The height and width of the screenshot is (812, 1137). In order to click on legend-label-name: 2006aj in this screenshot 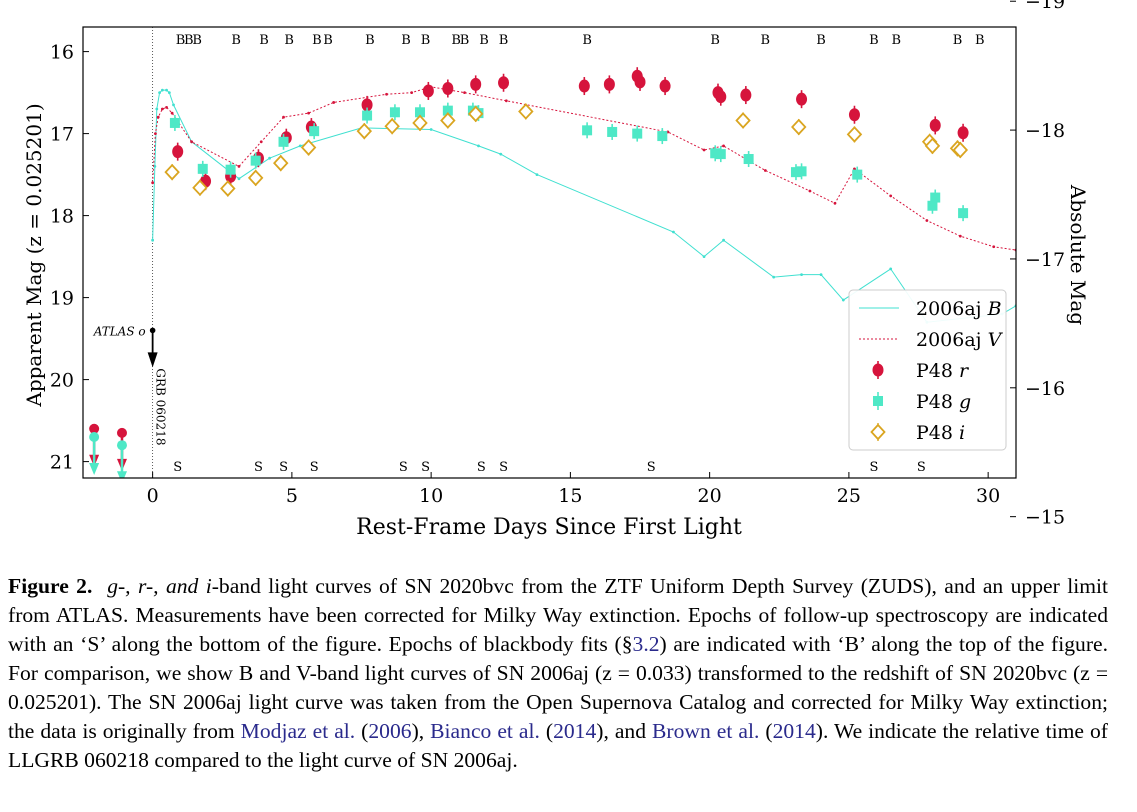, I will do `click(952, 340)`.